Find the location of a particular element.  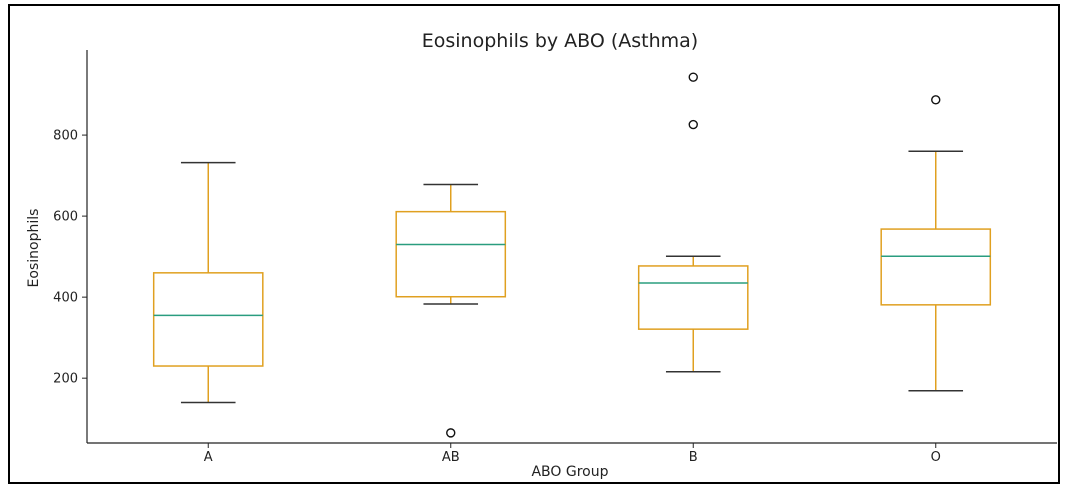

y-tick-label: 200 is located at coordinates (65, 379).